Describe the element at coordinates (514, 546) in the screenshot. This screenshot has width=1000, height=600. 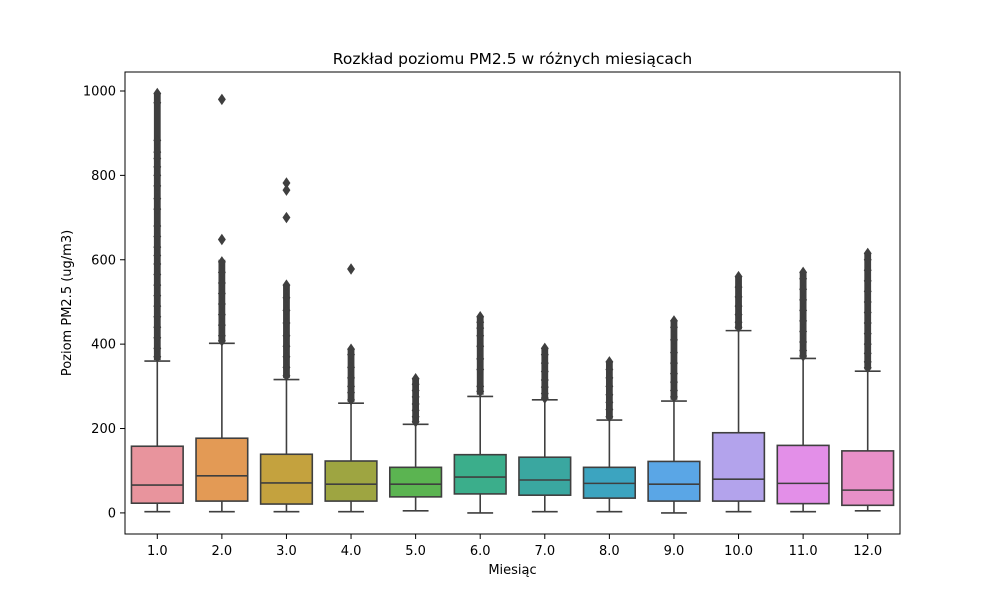
I see `x-axis: 1.0 2.0 3.0 4.0 5.0 6.0 7.0 8.0 9.0 10.0 11.0 12.0` at that location.